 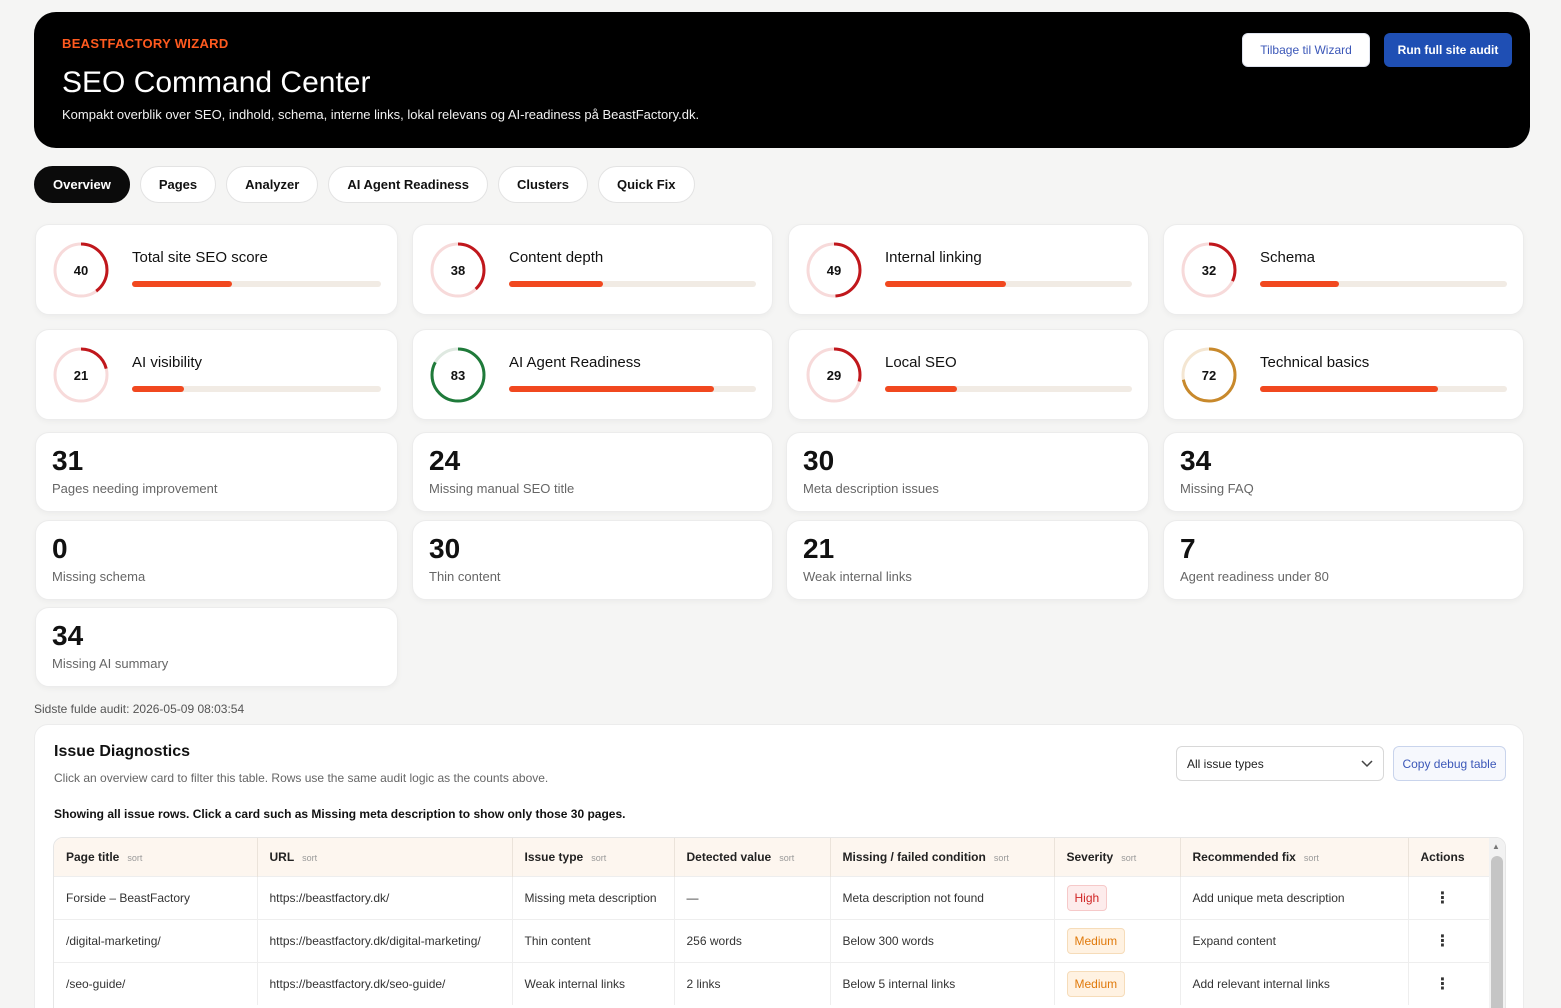 What do you see at coordinates (967, 560) in the screenshot?
I see `stat-card-weak-internal-links: 21 Weak internal links` at bounding box center [967, 560].